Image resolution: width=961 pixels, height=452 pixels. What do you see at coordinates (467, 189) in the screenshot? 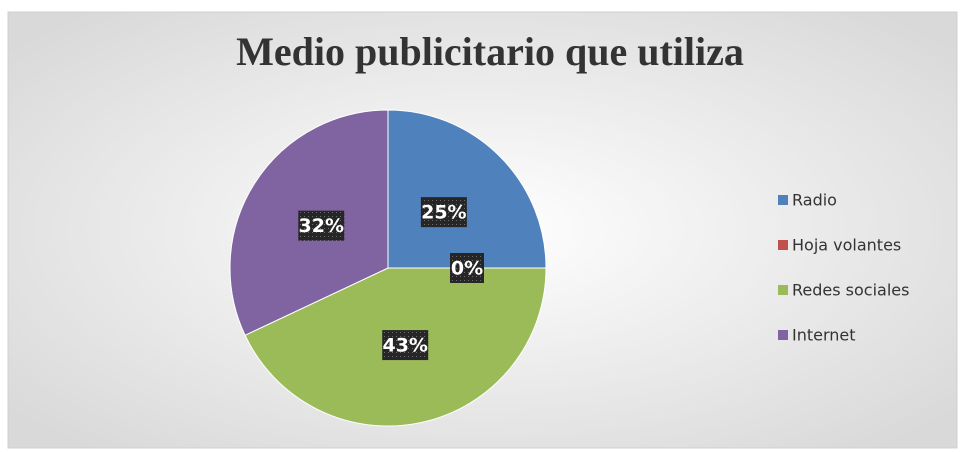
I see `pie-slice` at bounding box center [467, 189].